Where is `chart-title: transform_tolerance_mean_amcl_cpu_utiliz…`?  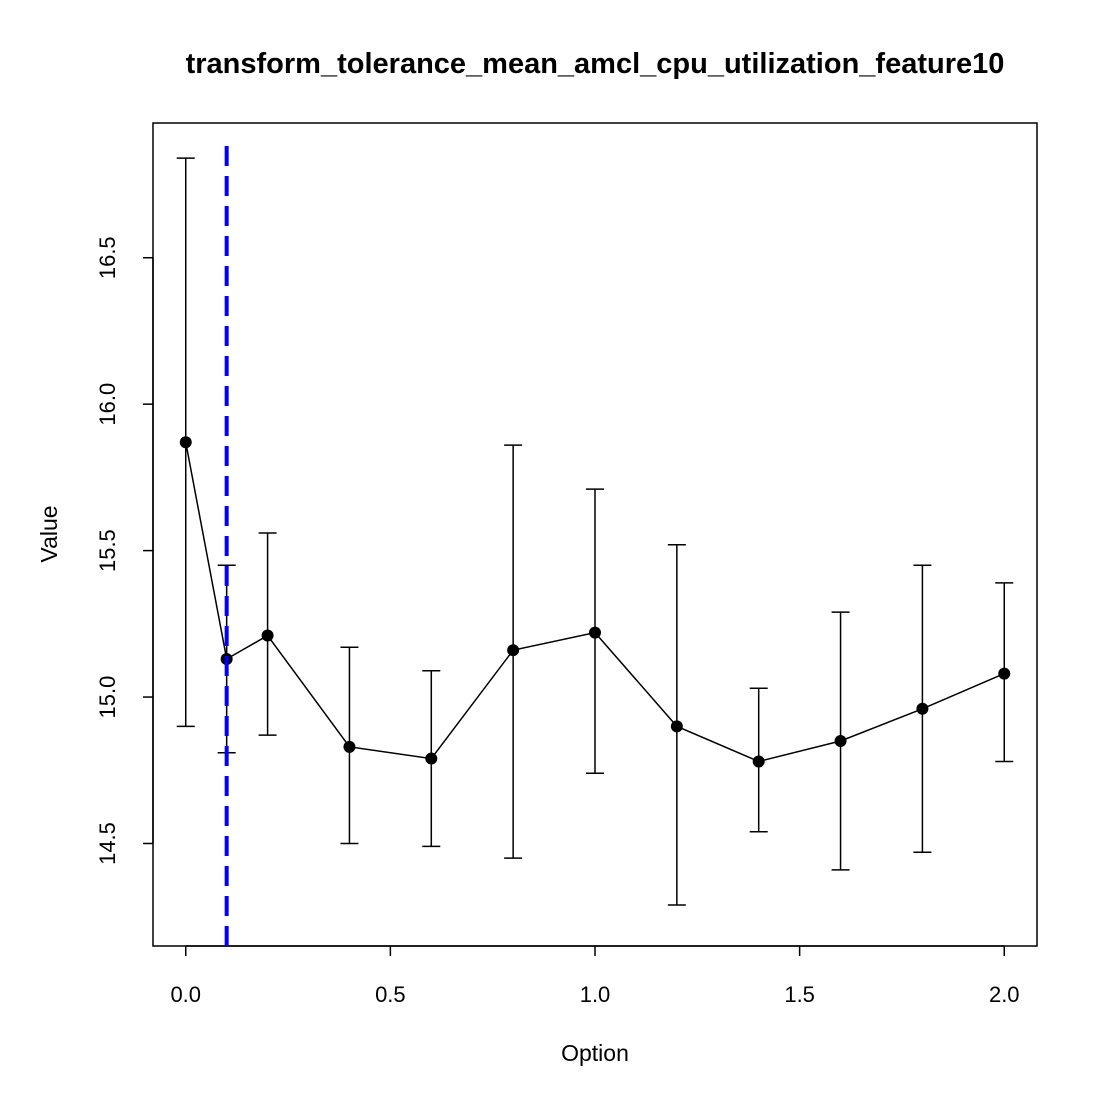
chart-title: transform_tolerance_mean_amcl_cpu_utiliz… is located at coordinates (595, 64).